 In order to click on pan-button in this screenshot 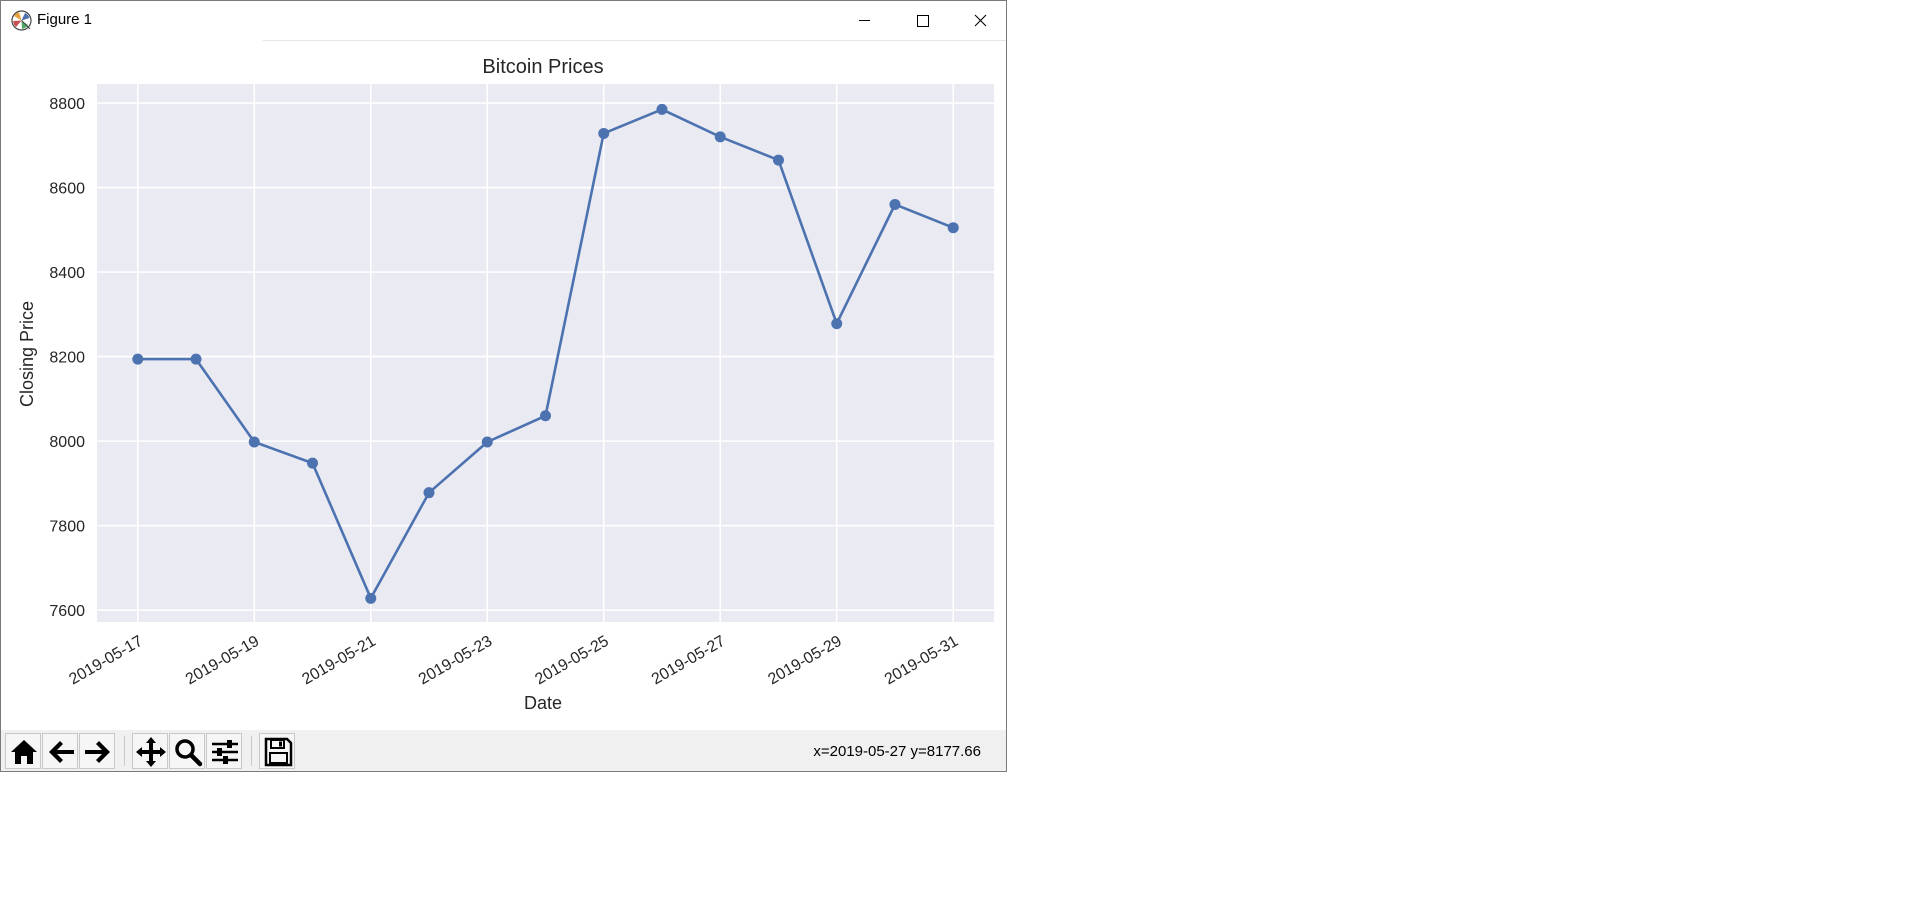, I will do `click(150, 751)`.